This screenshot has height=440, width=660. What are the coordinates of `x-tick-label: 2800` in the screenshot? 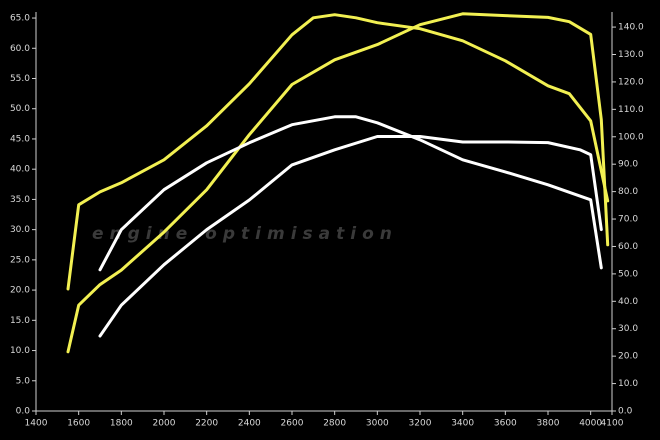 It's located at (334, 424).